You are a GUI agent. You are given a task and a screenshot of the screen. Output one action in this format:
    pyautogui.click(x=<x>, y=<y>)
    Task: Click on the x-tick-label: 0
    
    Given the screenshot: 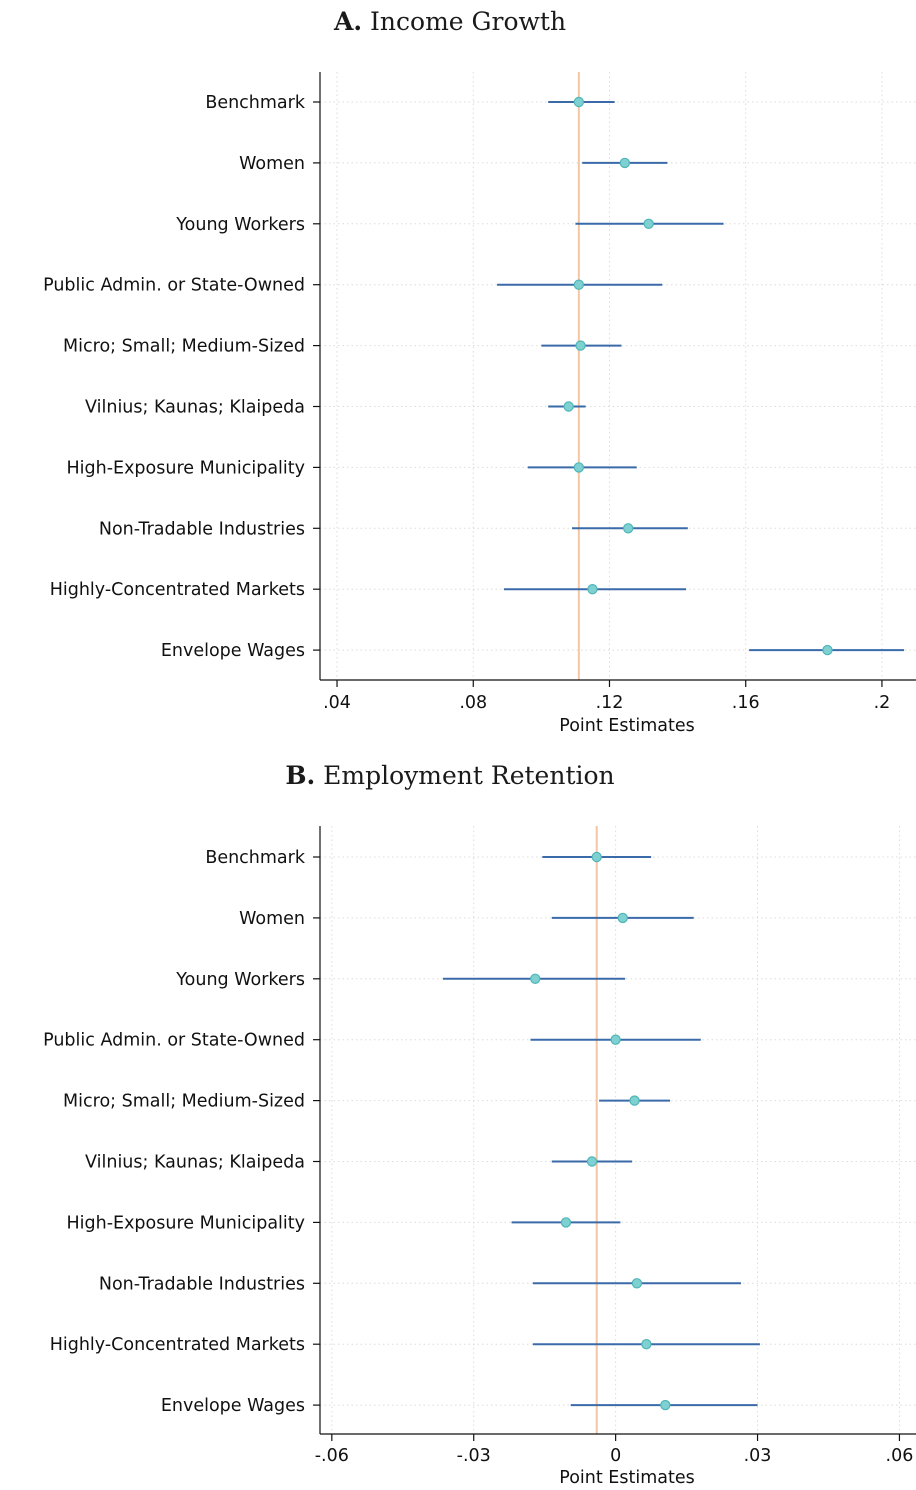 What is the action you would take?
    pyautogui.click(x=615, y=1456)
    